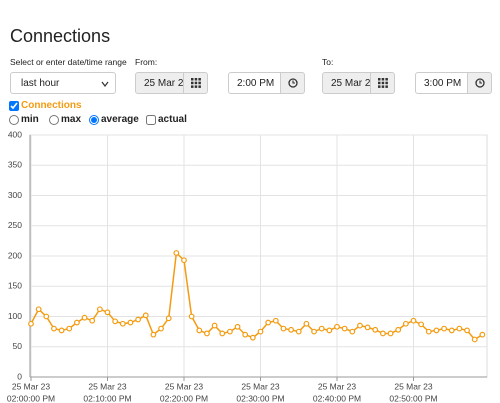 The image size is (500, 403). Describe the element at coordinates (260, 398) in the screenshot. I see `x-tick-label: 02:30:00 PM` at that location.